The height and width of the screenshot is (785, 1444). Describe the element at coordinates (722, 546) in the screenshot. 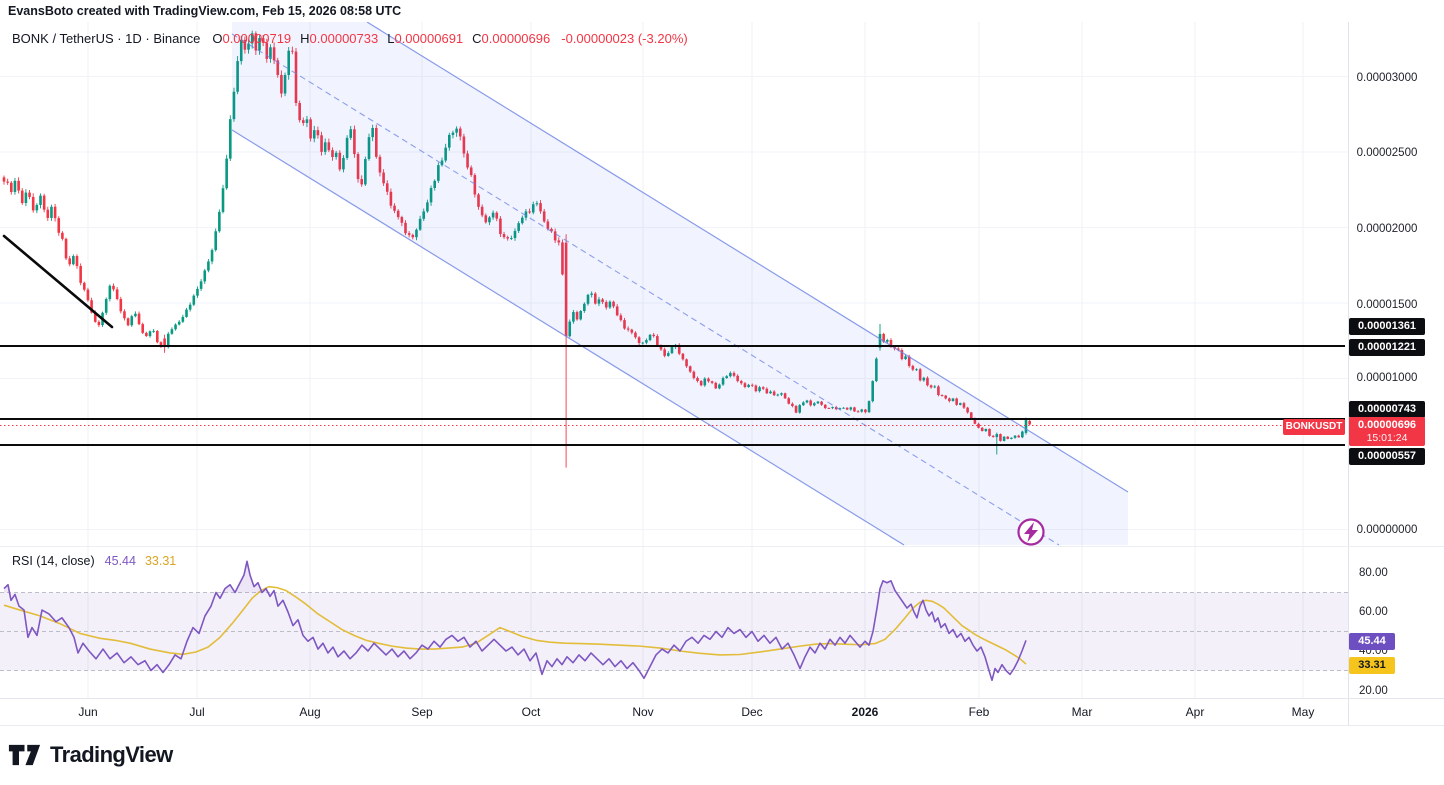

I see `pane-divider` at that location.